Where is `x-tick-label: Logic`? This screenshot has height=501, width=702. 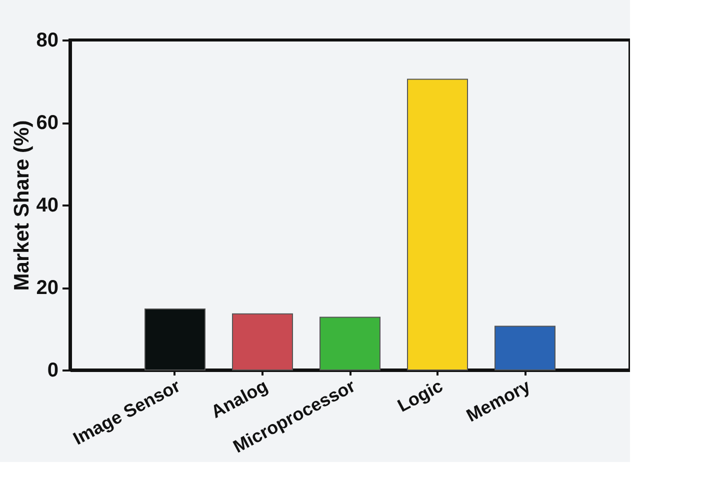 x-tick-label: Logic is located at coordinates (420, 396).